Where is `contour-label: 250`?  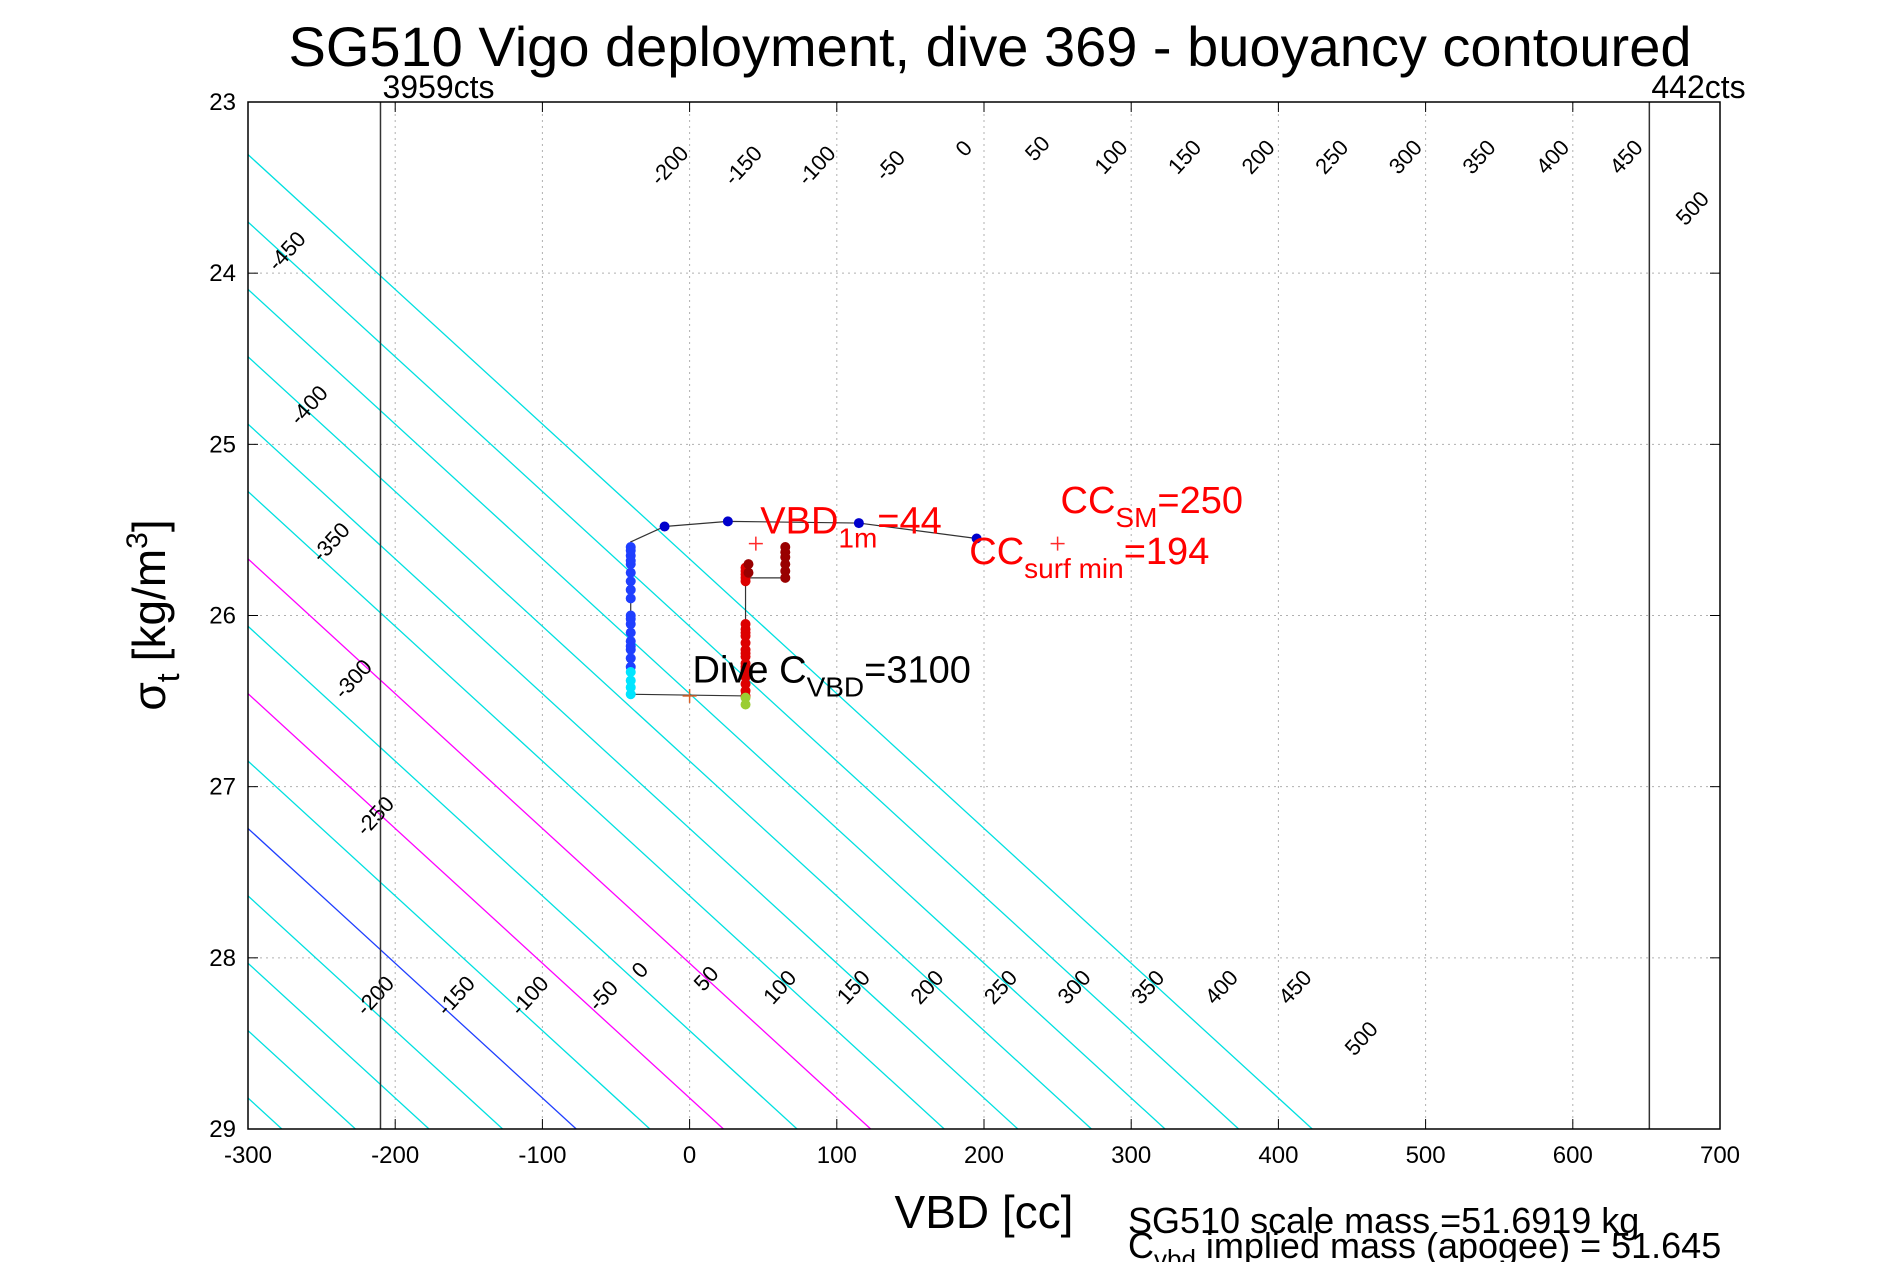
contour-label: 250 is located at coordinates (1000, 987).